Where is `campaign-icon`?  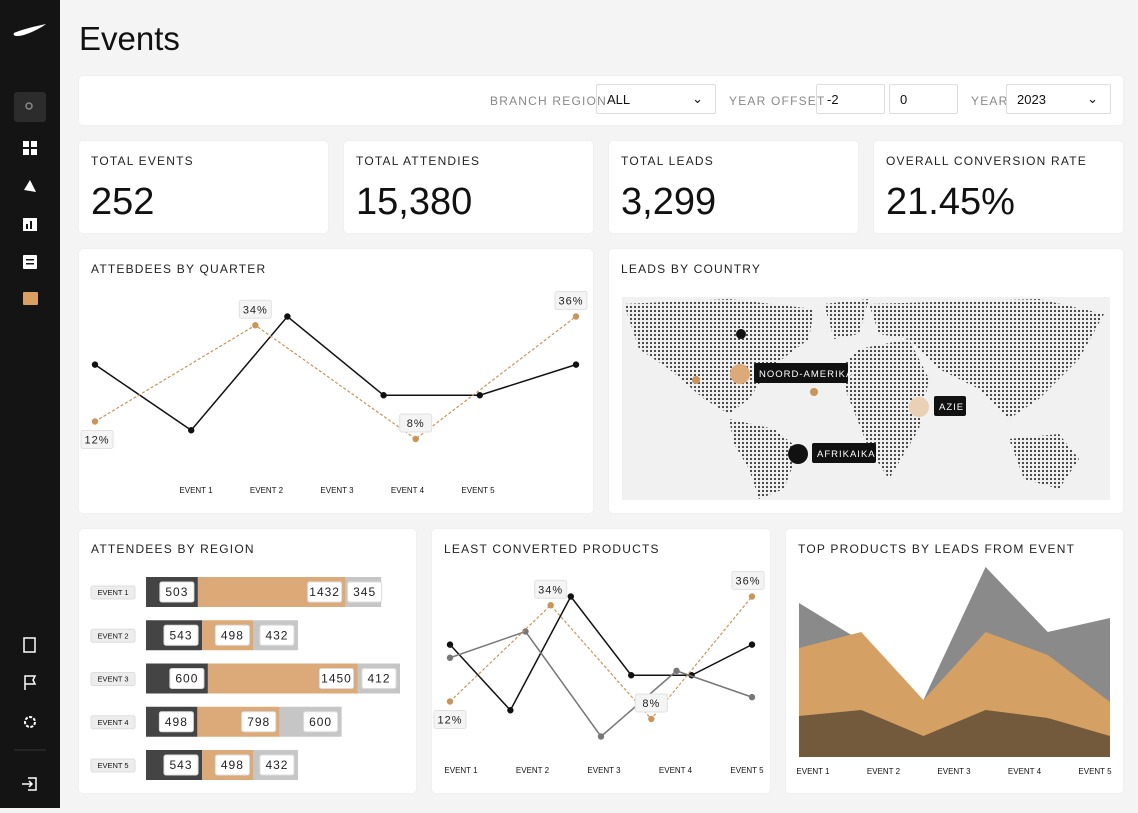 campaign-icon is located at coordinates (30, 186).